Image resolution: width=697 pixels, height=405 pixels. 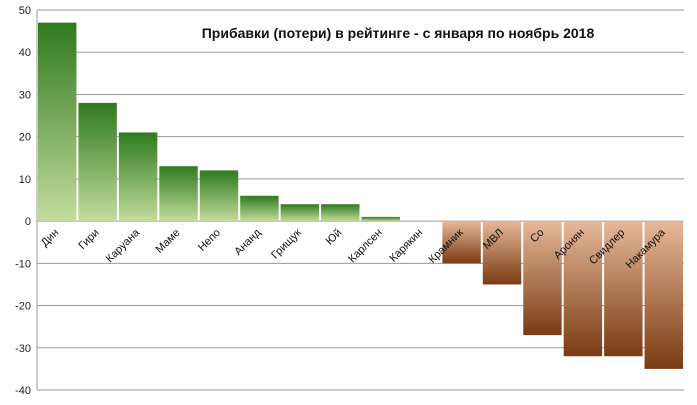 I want to click on category-label: Дин, so click(x=50, y=238).